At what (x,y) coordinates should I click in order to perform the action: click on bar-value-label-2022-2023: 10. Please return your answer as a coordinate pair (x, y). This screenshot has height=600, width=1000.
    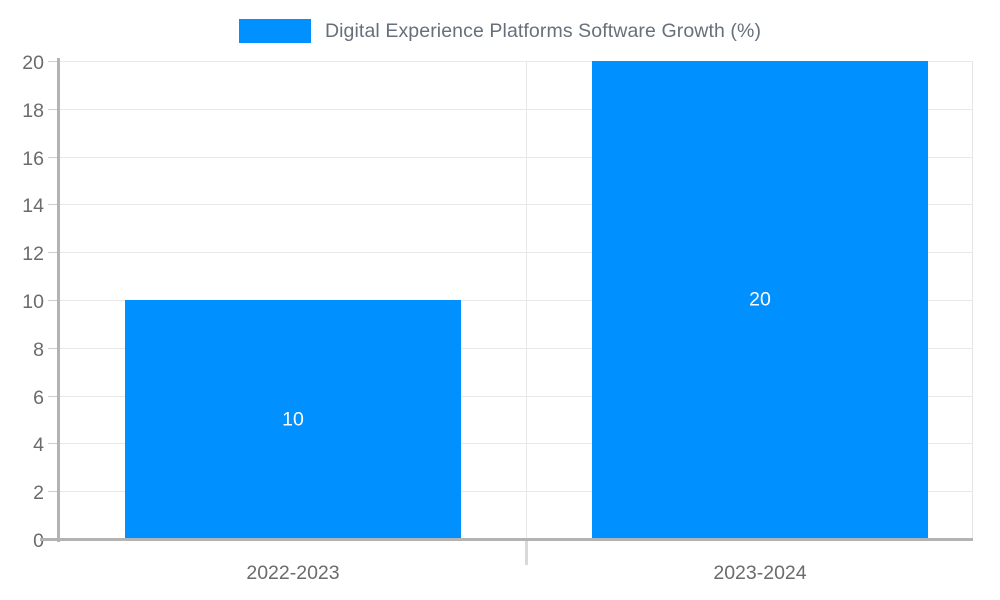
    Looking at the image, I should click on (293, 419).